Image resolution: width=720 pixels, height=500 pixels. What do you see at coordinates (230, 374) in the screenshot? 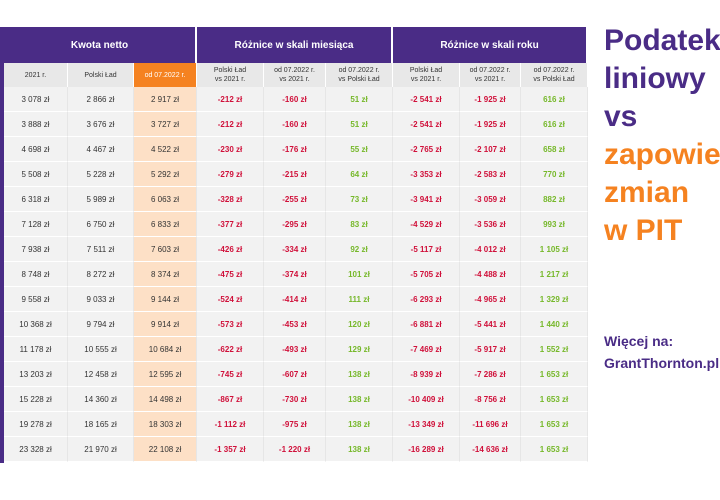
I see `table-cell: -745 zł` at bounding box center [230, 374].